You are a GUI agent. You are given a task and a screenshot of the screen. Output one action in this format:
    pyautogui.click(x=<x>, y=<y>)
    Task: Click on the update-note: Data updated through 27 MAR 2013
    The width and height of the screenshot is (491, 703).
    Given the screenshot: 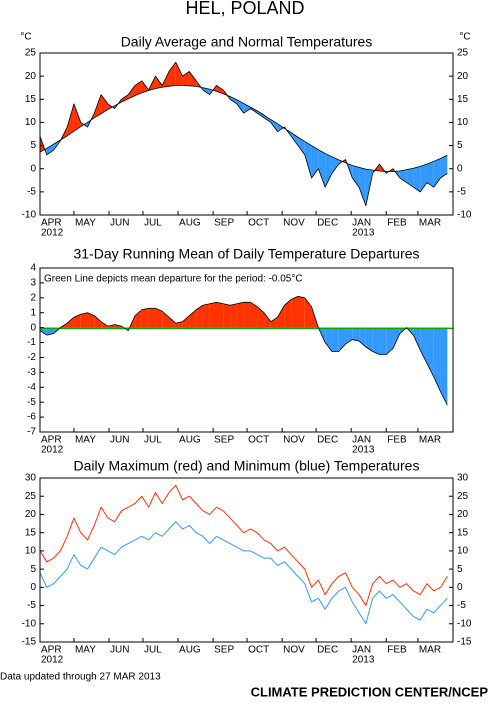 What is the action you would take?
    pyautogui.click(x=80, y=677)
    